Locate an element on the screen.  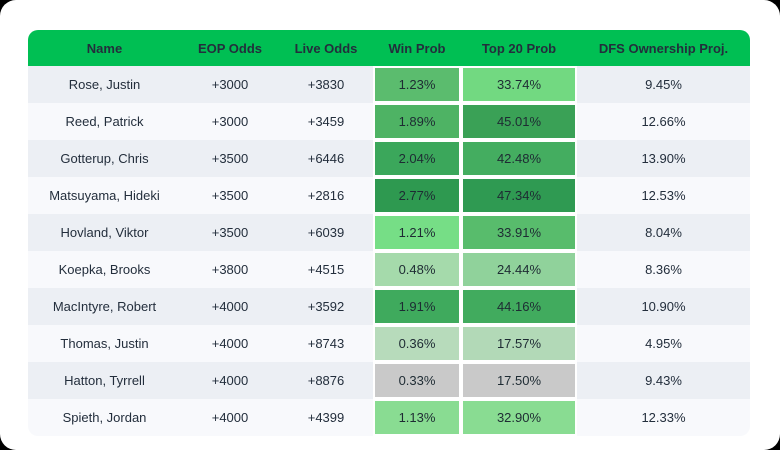
cell-win-prob: 0.36% is located at coordinates (417, 343).